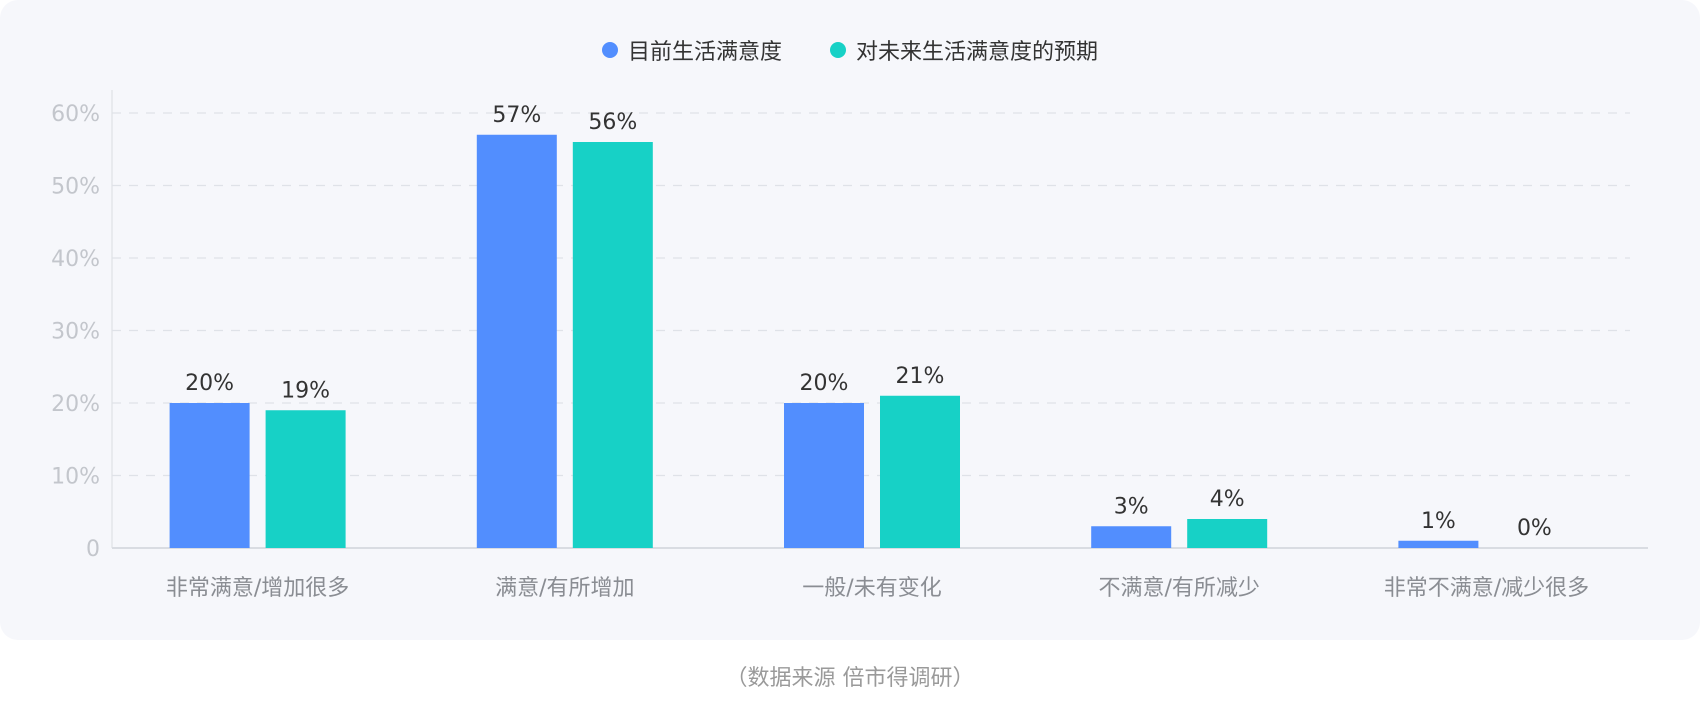  I want to click on data-label: 3%, so click(1131, 506).